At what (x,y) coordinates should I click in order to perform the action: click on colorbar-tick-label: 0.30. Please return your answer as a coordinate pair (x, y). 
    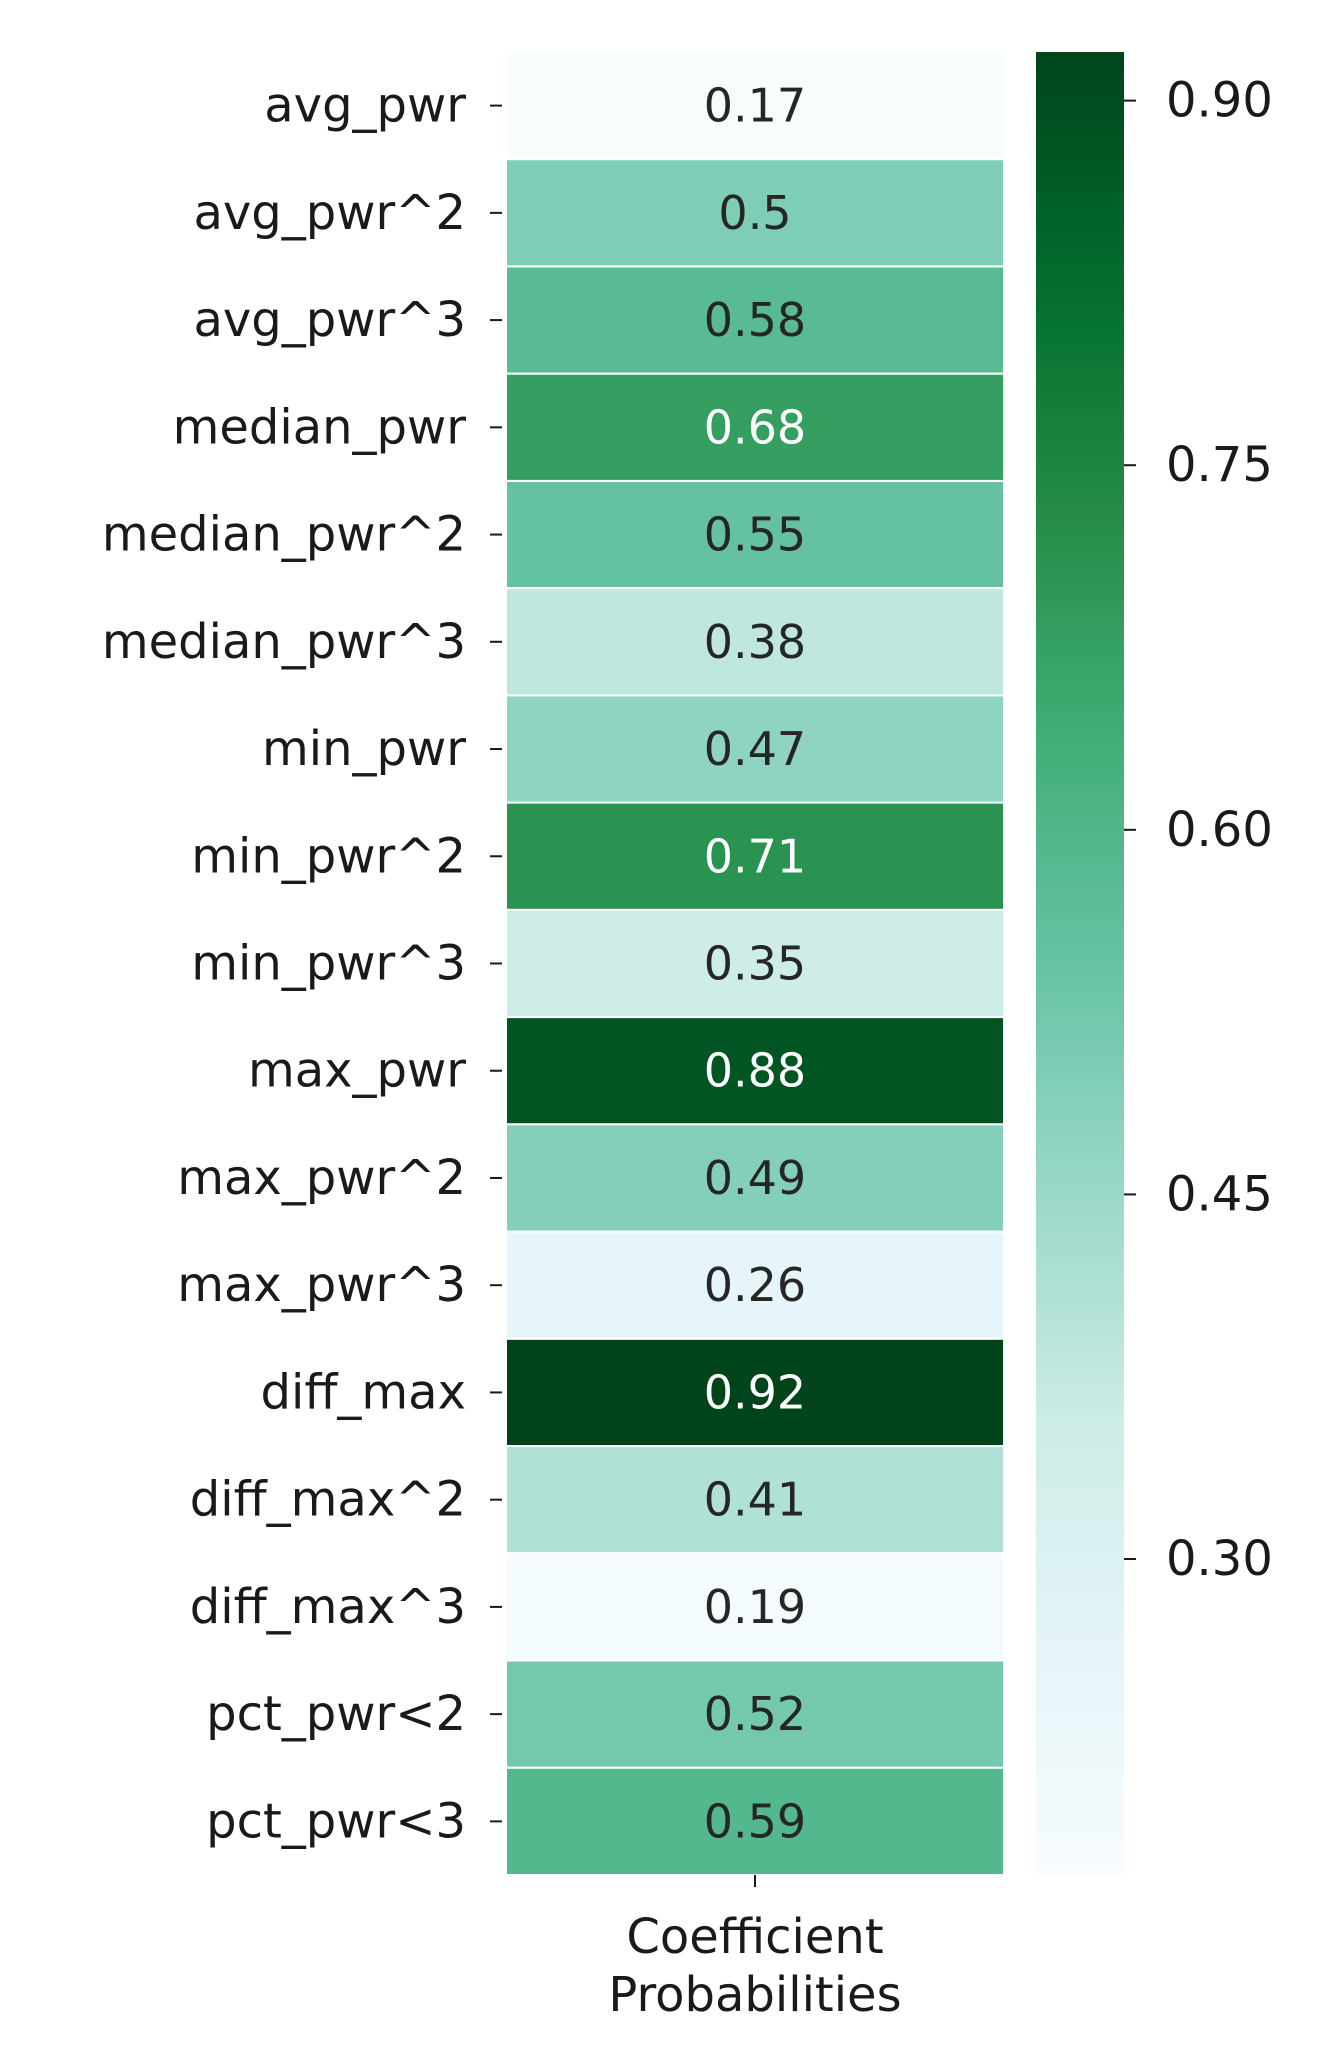
    Looking at the image, I should click on (1219, 1559).